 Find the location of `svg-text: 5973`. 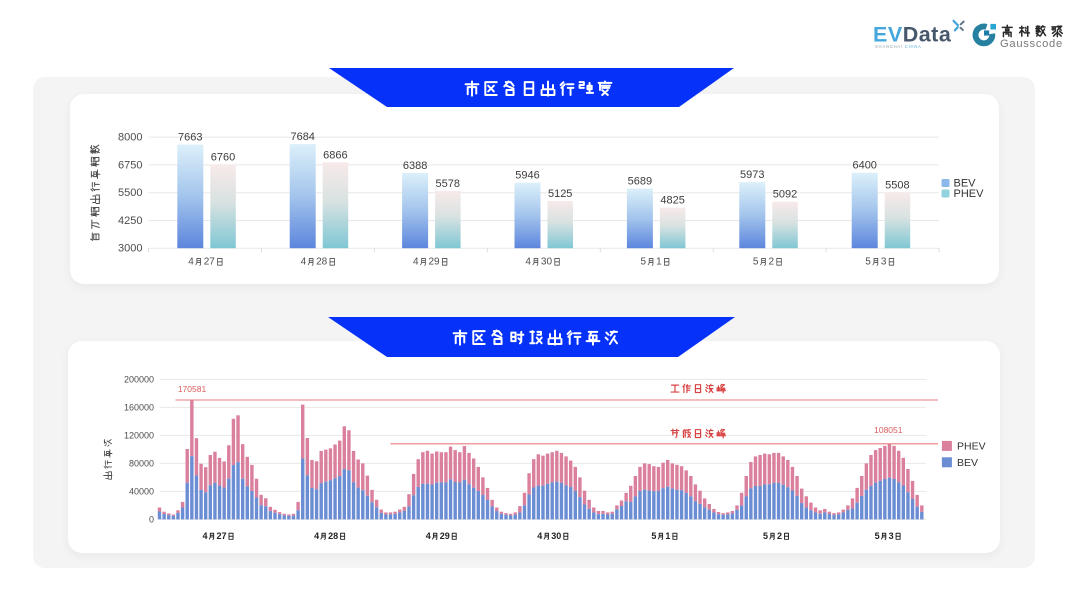

svg-text: 5973 is located at coordinates (752, 175).